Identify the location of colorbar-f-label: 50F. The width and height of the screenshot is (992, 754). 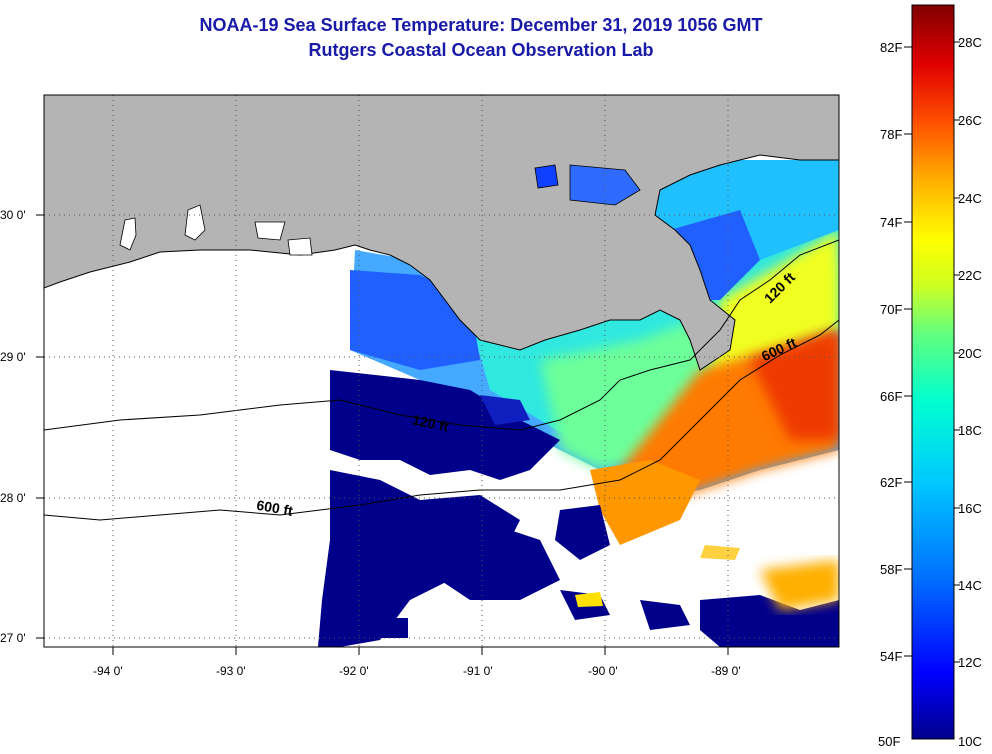
(889, 741).